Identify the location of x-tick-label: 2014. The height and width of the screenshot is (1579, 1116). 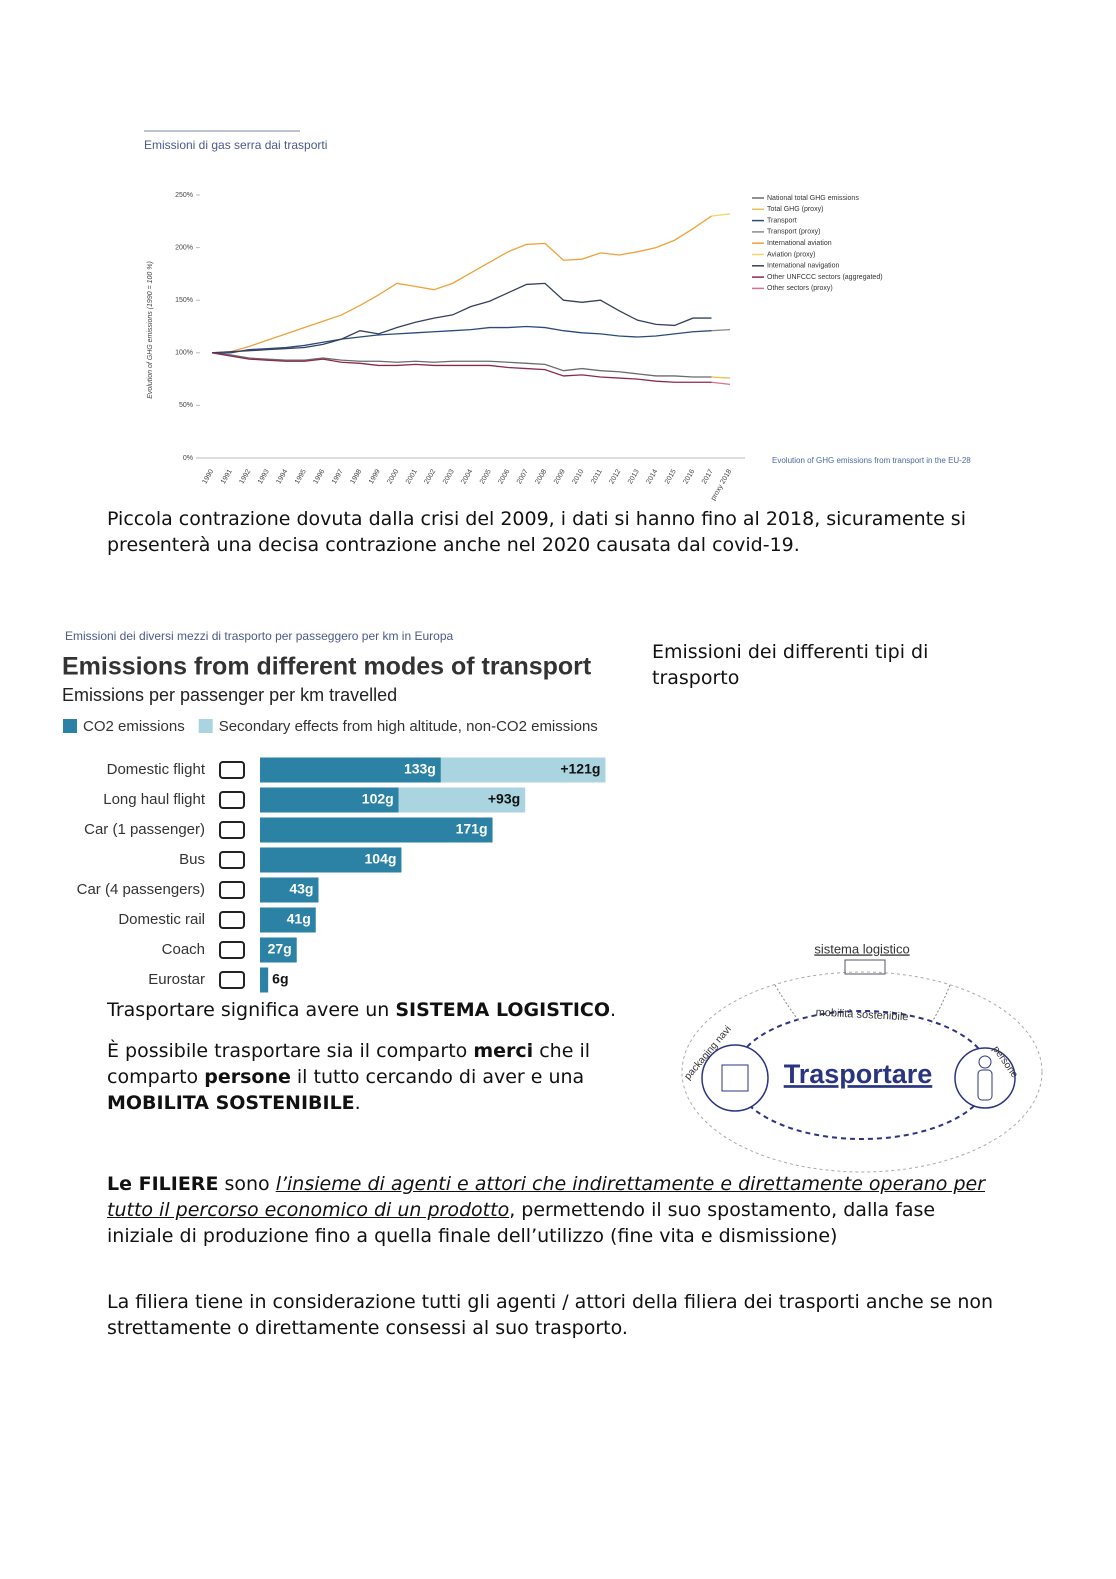
(652, 476).